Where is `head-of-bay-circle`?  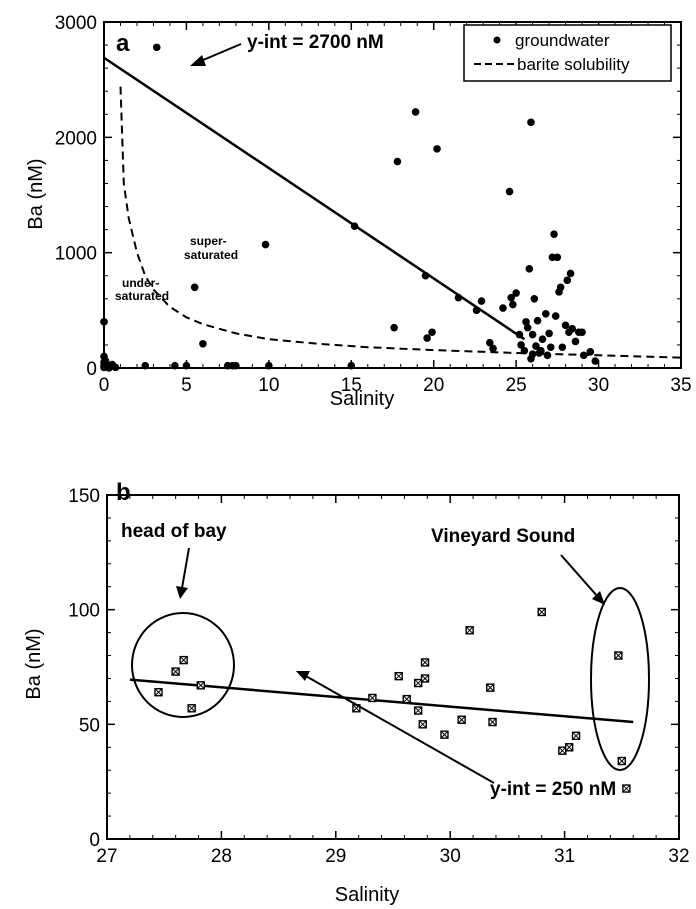 head-of-bay-circle is located at coordinates (183, 665).